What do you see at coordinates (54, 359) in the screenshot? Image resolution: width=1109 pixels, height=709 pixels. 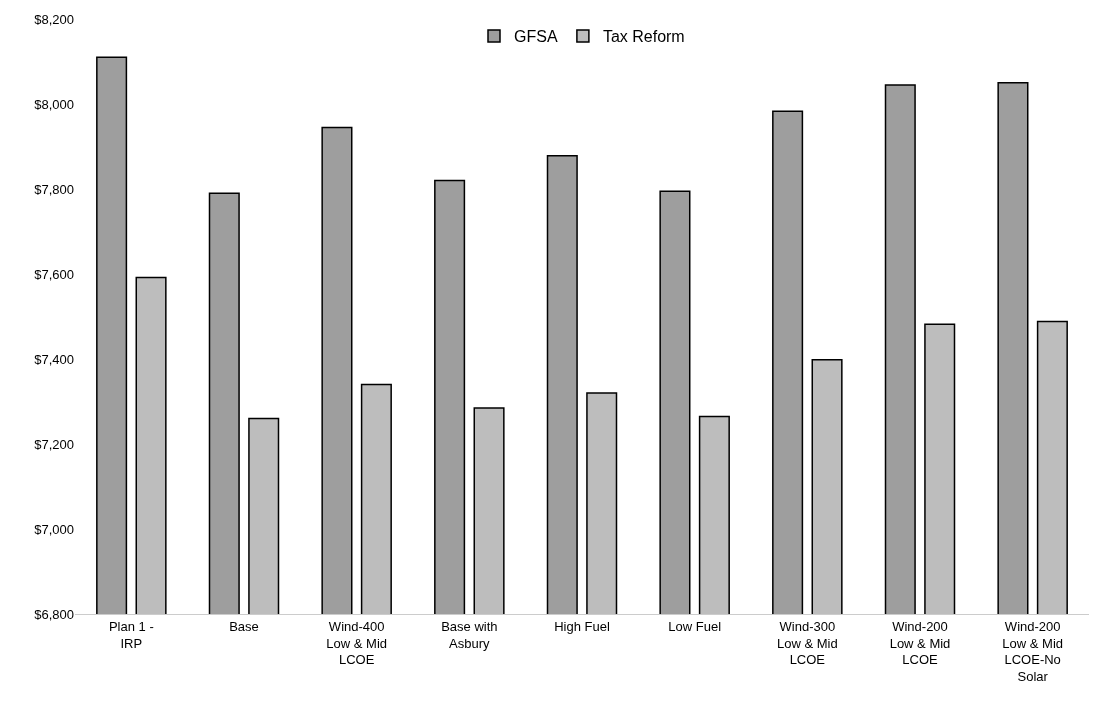 I see `y-tick-label: $7,400` at bounding box center [54, 359].